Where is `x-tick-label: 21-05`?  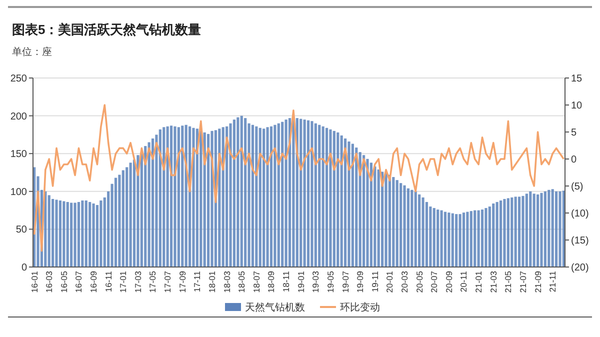
x-tick-label: 21-05 is located at coordinates (508, 281).